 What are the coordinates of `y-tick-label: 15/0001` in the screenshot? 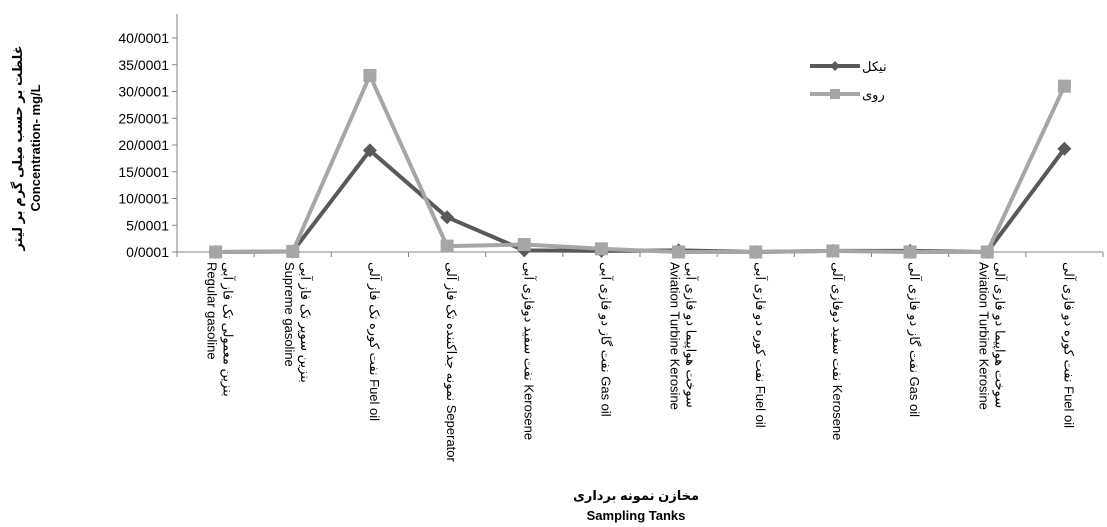 It's located at (143, 172).